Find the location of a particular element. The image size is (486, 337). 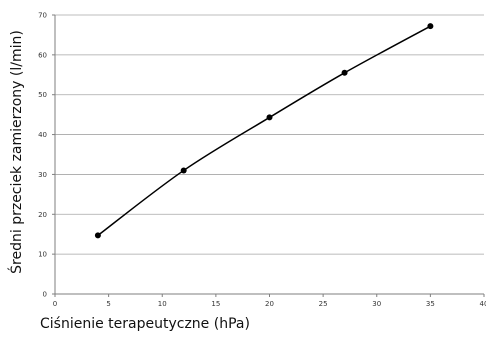

y-tick-label: 30 is located at coordinates (42, 175).